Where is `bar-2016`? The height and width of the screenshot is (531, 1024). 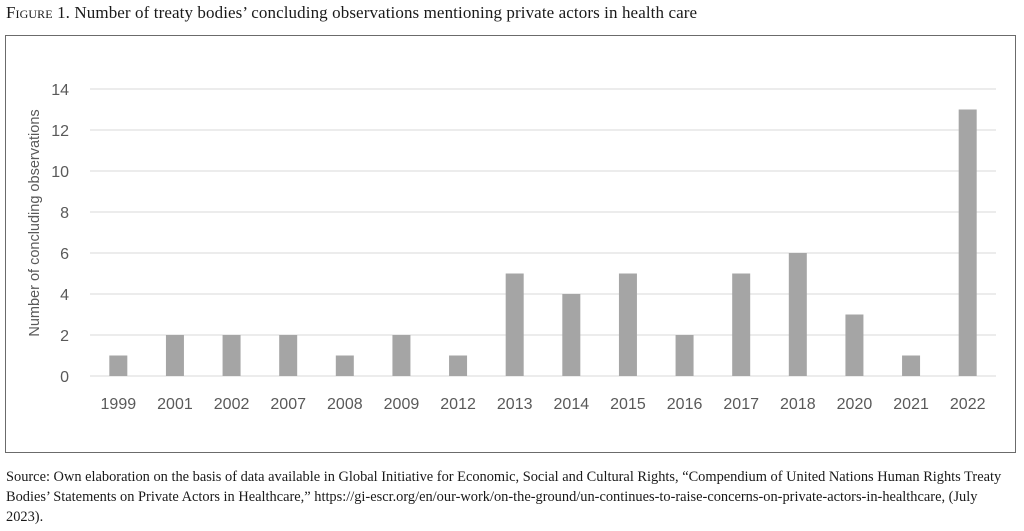 bar-2016 is located at coordinates (684, 355).